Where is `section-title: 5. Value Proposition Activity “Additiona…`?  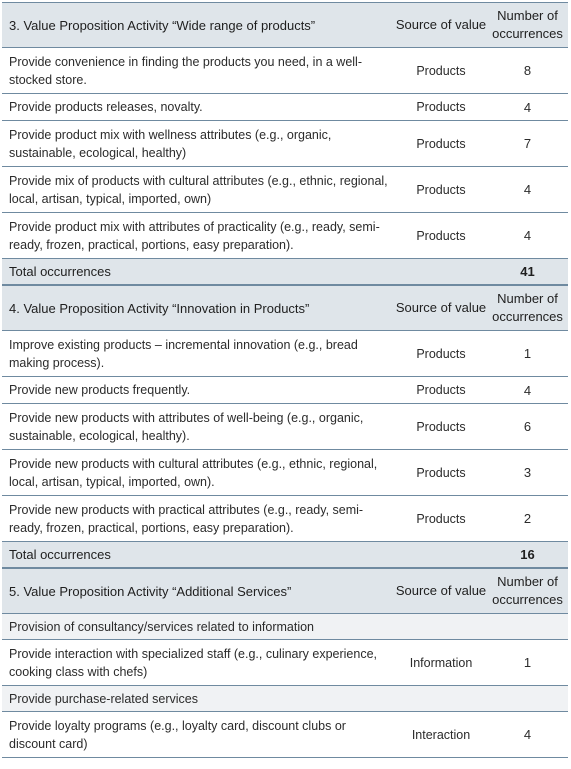 section-title: 5. Value Proposition Activity “Additiona… is located at coordinates (150, 591).